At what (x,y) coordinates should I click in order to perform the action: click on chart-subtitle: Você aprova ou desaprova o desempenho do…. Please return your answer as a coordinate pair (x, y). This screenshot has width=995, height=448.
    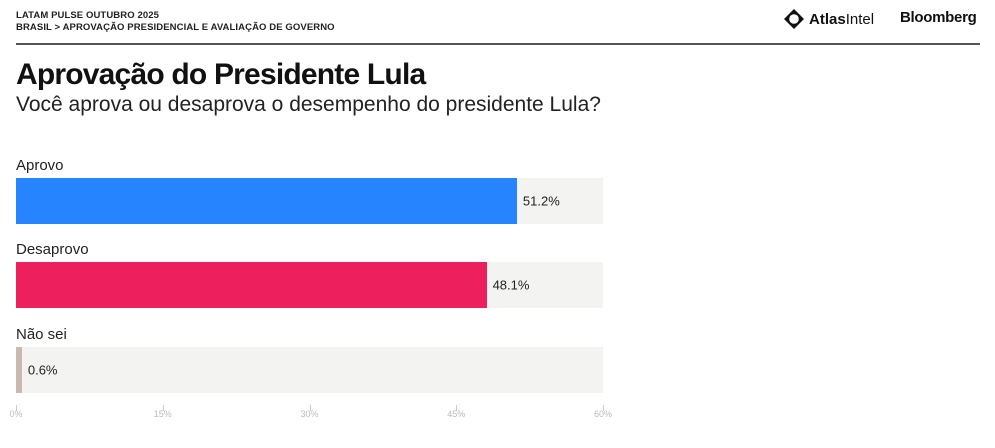
    Looking at the image, I should click on (308, 104).